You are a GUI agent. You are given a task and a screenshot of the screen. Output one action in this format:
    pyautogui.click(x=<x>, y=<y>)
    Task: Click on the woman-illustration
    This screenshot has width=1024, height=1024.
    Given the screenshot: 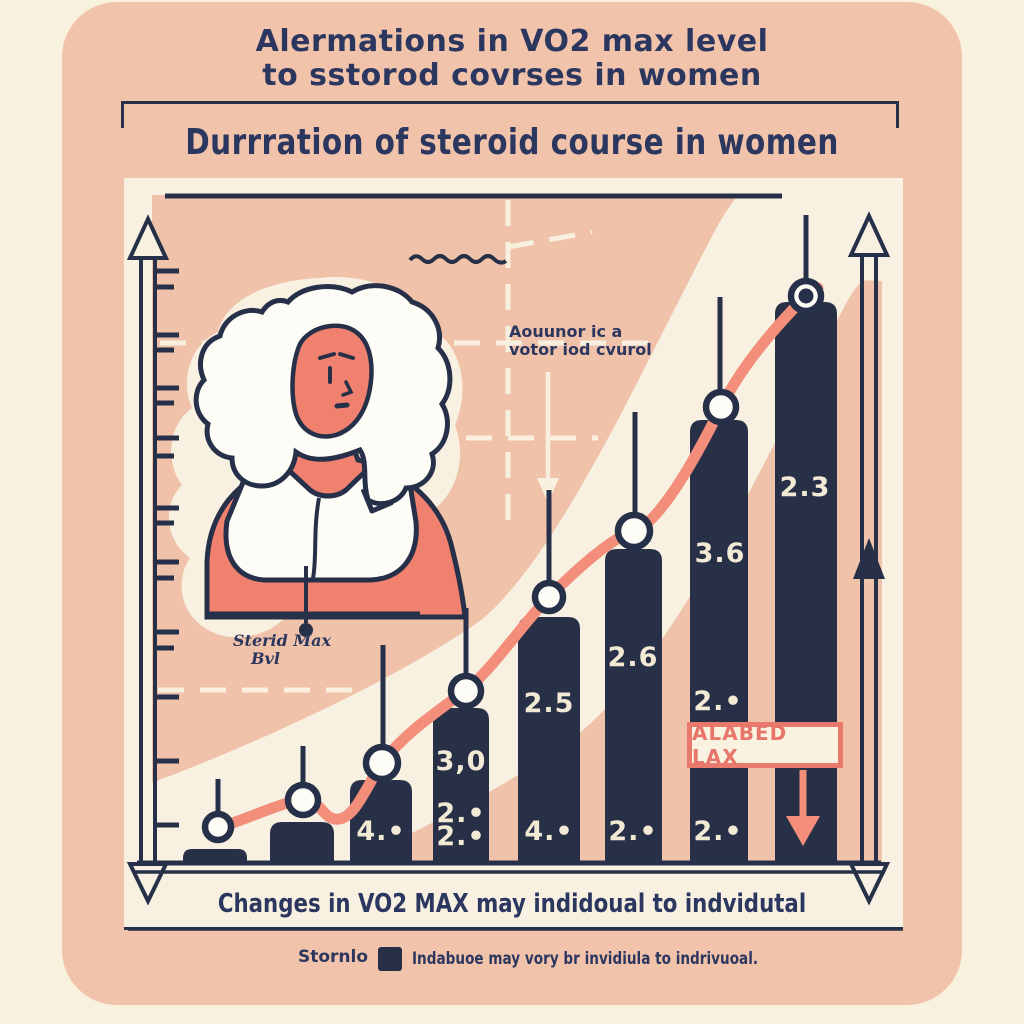 What is the action you would take?
    pyautogui.click(x=330, y=460)
    